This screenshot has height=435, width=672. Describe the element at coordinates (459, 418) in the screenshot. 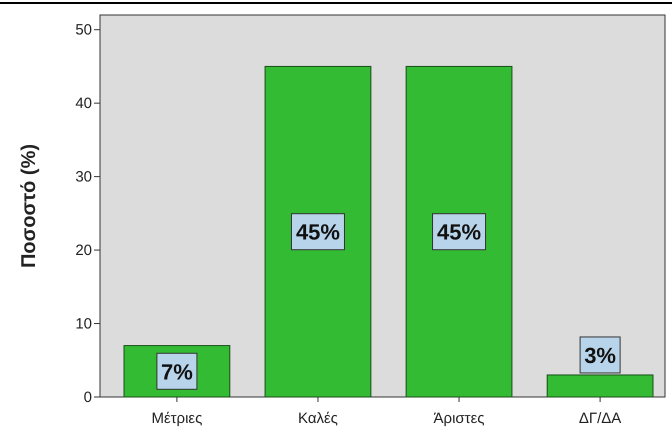

I see `x-tick-label: Άριστες` at that location.